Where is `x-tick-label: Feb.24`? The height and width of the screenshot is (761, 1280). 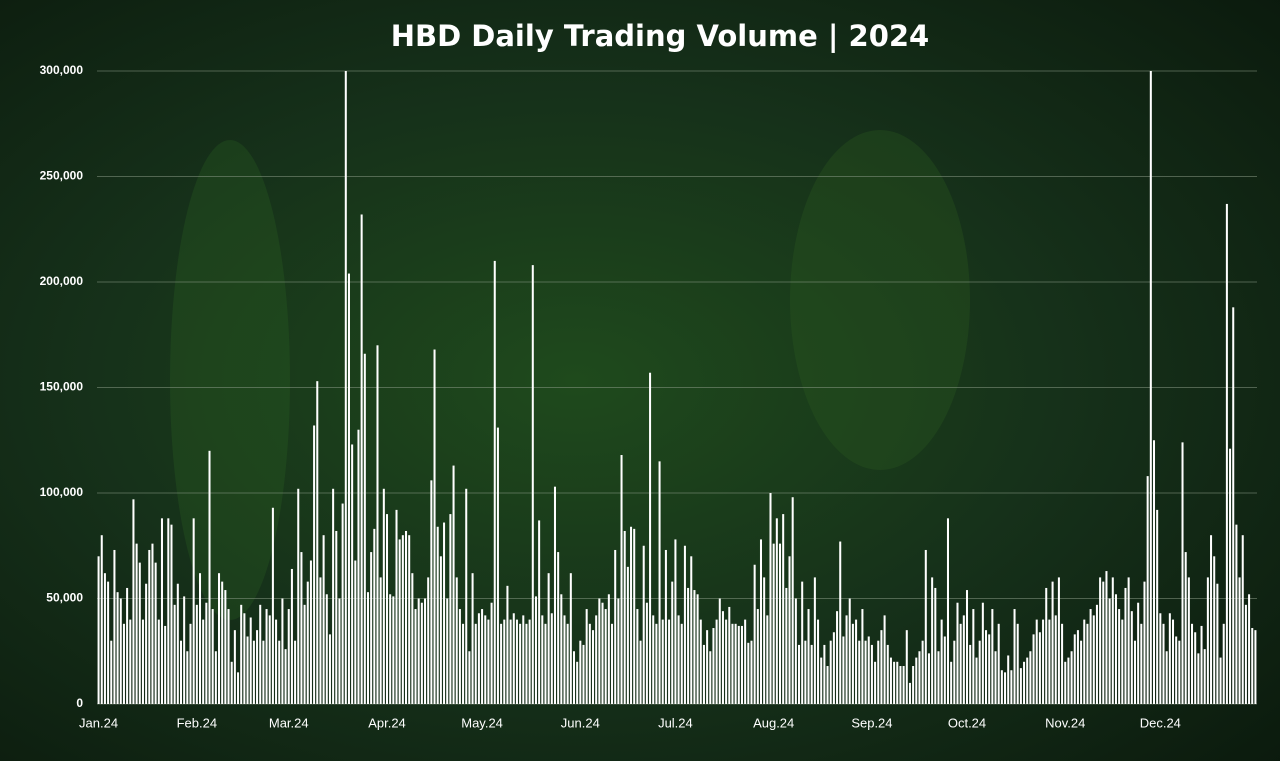
x-tick-label: Feb.24 is located at coordinates (197, 722).